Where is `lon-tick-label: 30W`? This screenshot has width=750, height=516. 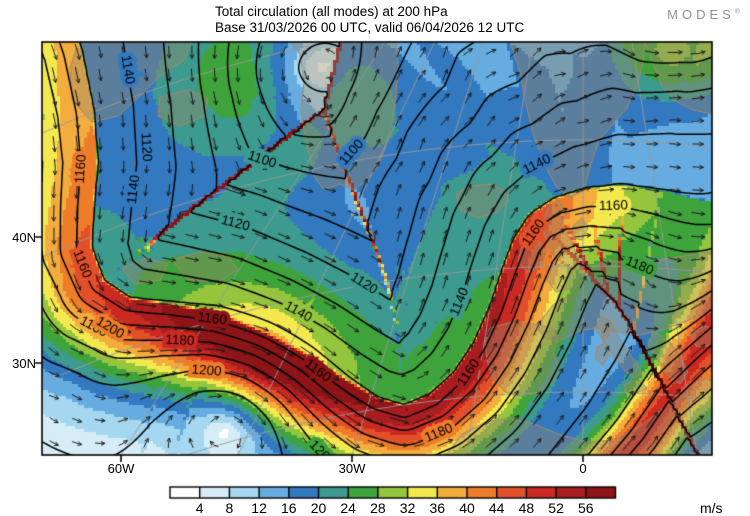 lon-tick-label: 30W is located at coordinates (352, 468).